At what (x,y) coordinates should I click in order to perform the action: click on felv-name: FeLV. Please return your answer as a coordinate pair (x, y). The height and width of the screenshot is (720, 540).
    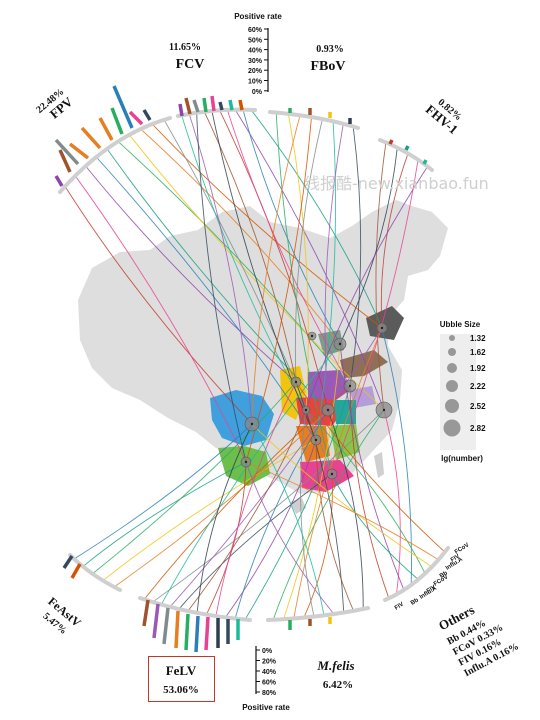
    Looking at the image, I should click on (181, 670).